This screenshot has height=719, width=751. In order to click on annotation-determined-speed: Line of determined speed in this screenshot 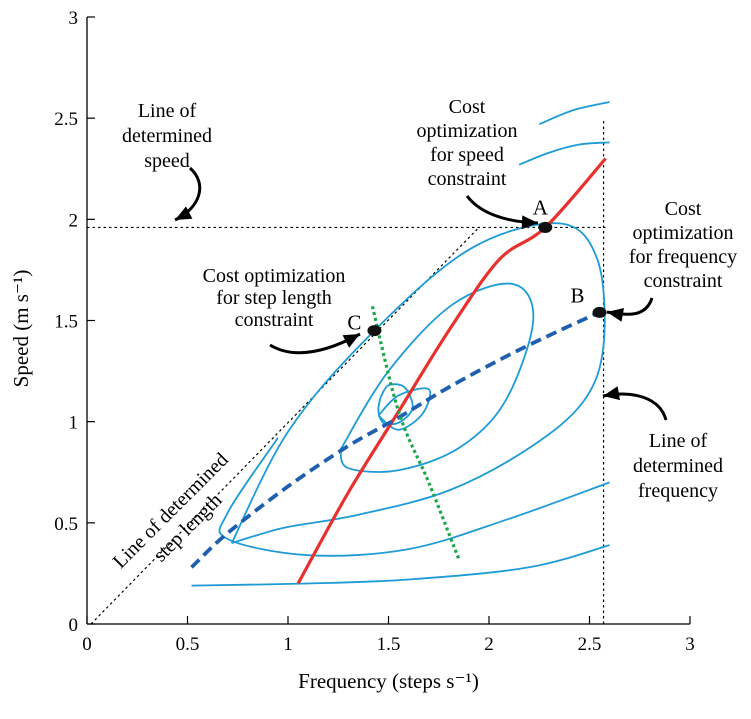, I will do `click(167, 136)`.